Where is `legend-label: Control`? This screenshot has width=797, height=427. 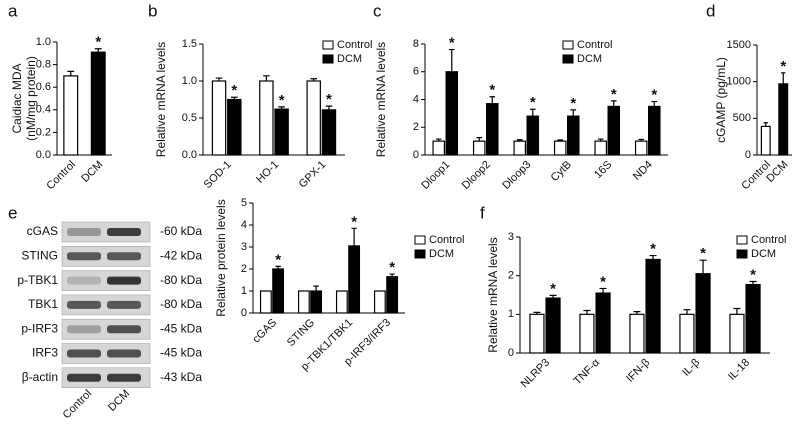 legend-label: Control is located at coordinates (446, 240).